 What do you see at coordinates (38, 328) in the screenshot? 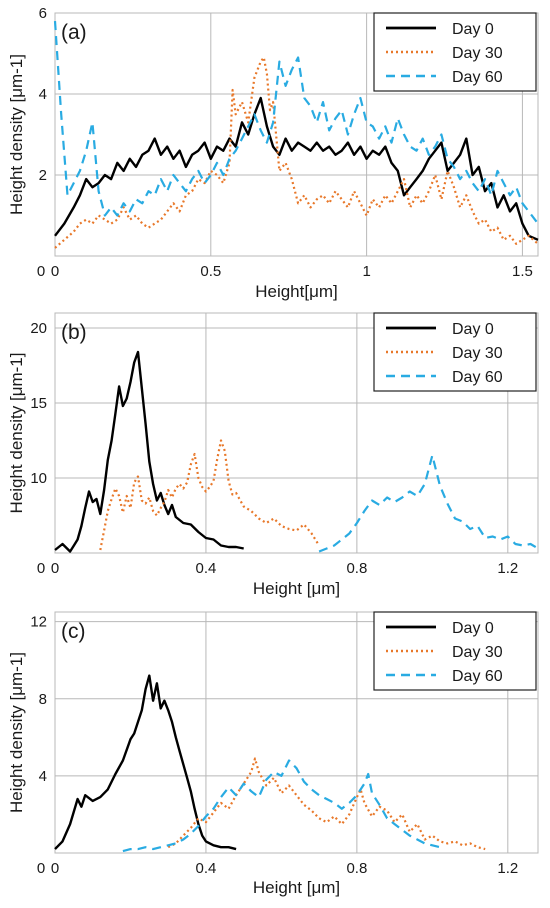
I see `y-tick-label: 20` at bounding box center [38, 328].